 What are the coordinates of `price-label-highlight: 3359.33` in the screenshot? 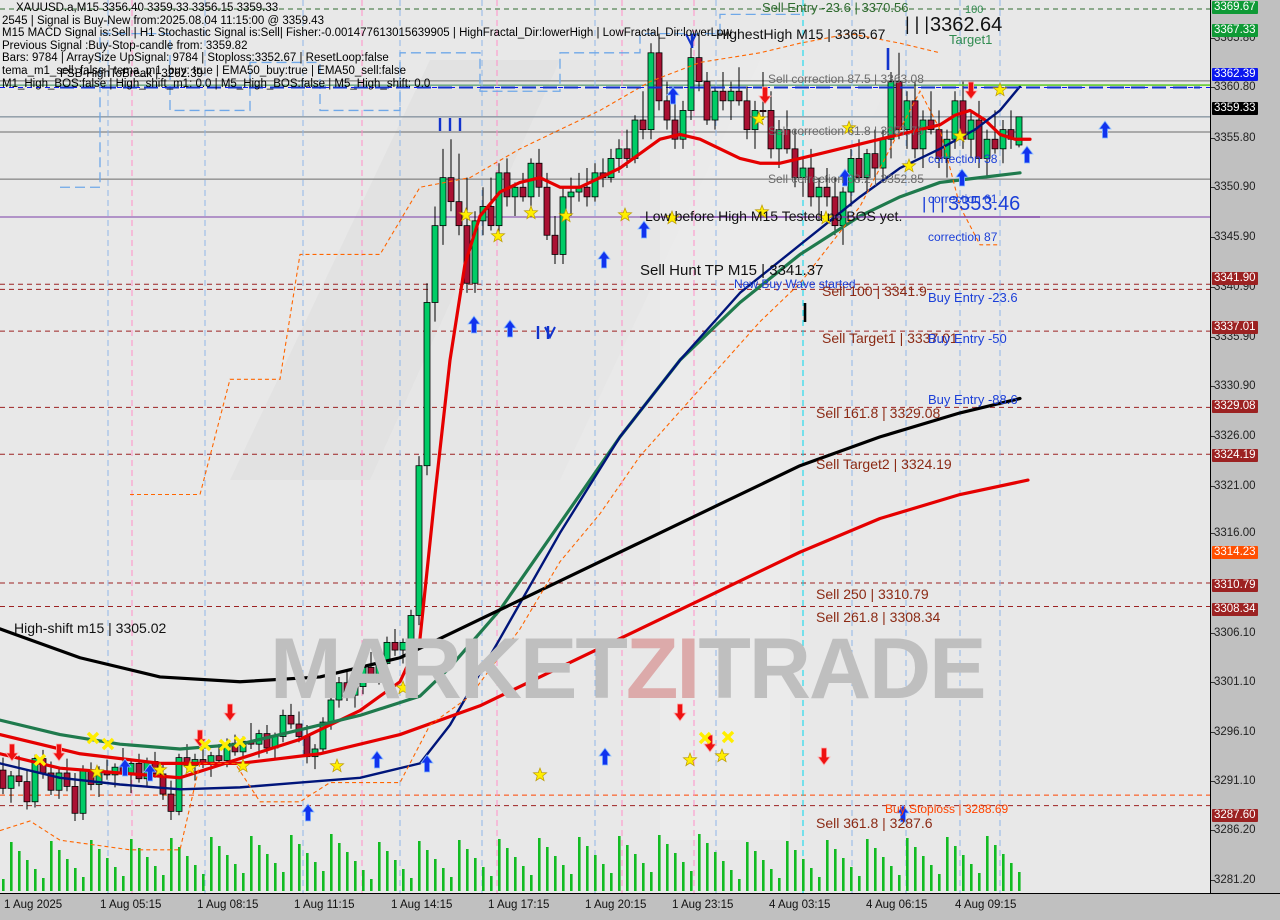 It's located at (1235, 108).